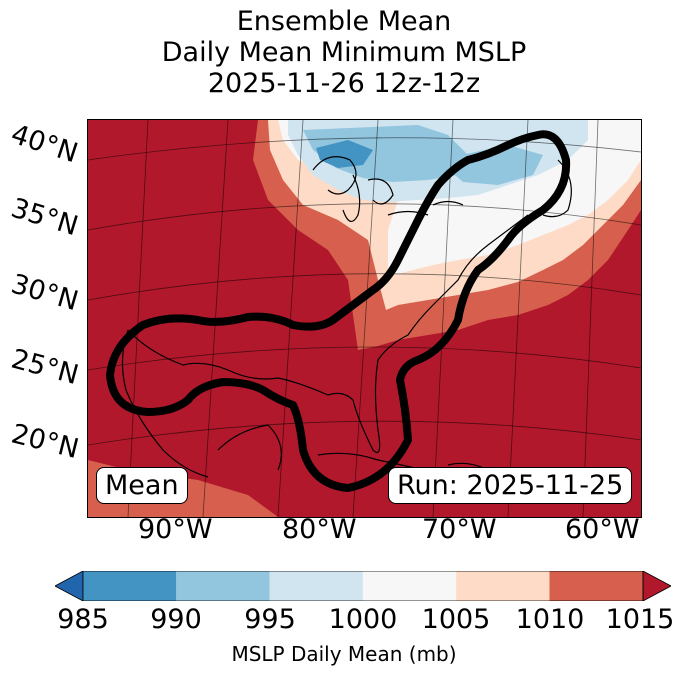  I want to click on title-line-3: 2025-11-26 12z-12z, so click(344, 83).